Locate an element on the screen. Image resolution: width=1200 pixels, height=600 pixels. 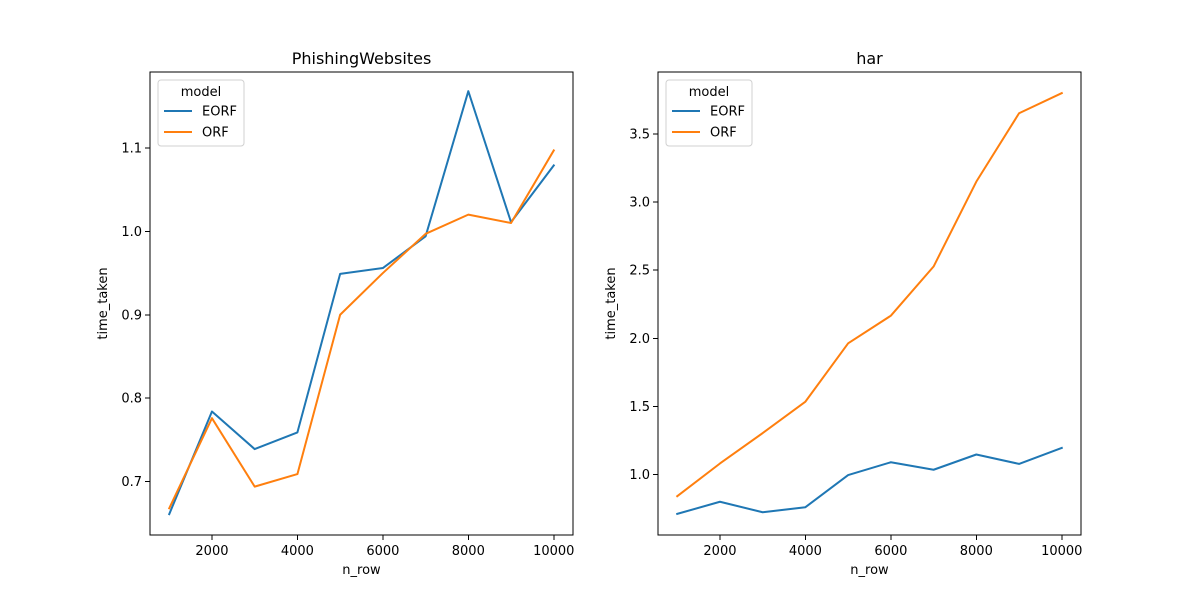
y-tick-label: 0.8 is located at coordinates (131, 399).